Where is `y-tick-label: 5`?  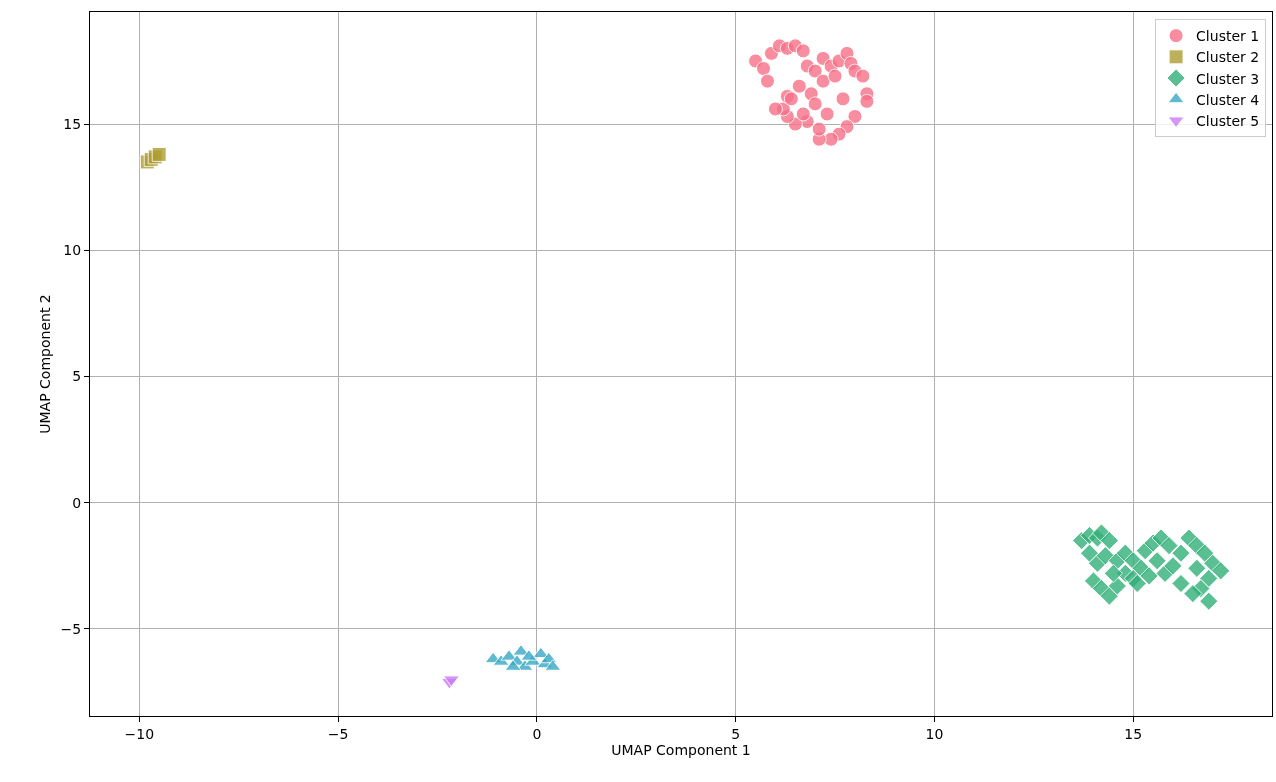
y-tick-label: 5 is located at coordinates (77, 376).